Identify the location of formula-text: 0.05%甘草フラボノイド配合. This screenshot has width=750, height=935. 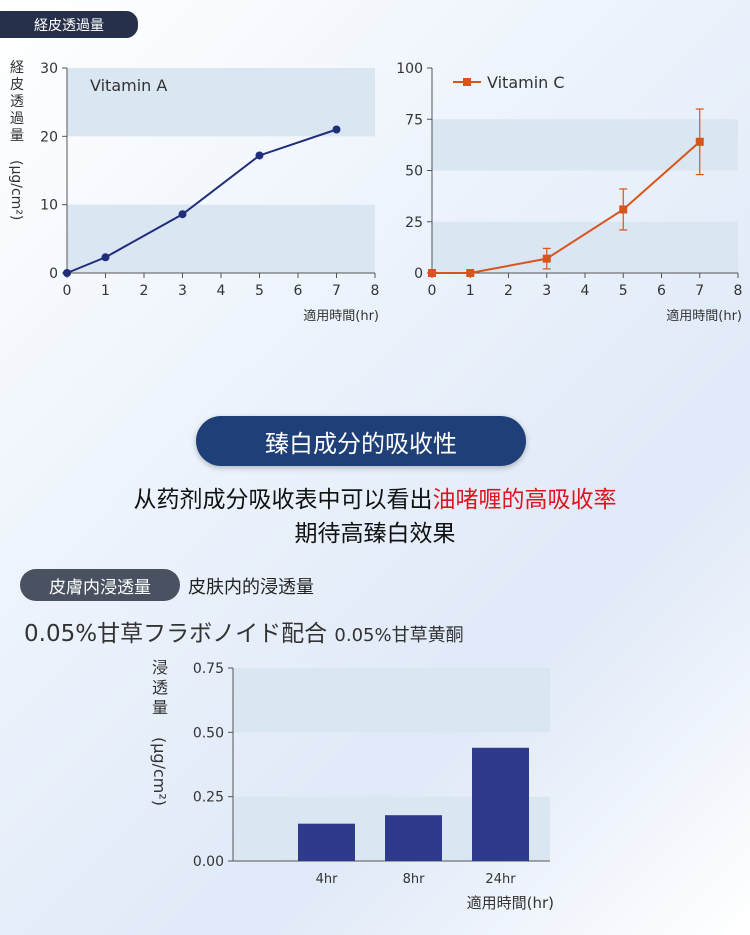
(176, 634).